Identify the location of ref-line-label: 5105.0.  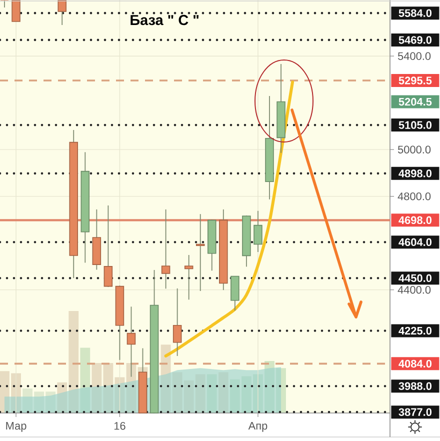
(415, 125).